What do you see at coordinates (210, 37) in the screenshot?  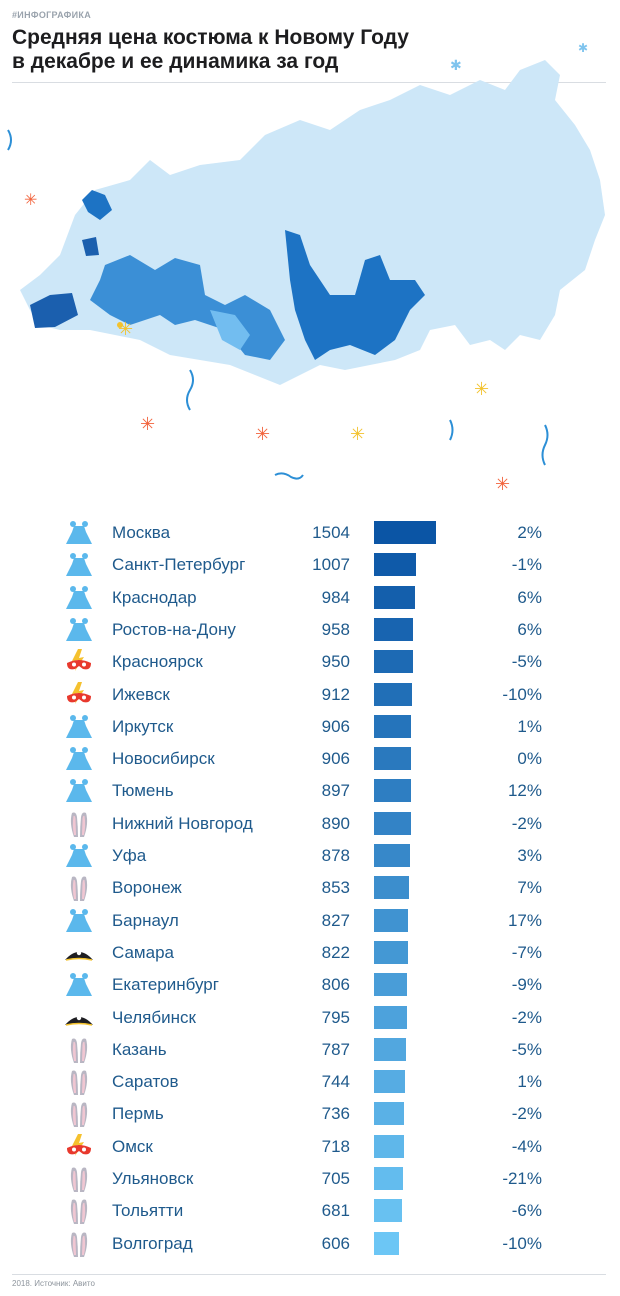 I see `title-line-1: Средняя цена костюма к Новому Году` at bounding box center [210, 37].